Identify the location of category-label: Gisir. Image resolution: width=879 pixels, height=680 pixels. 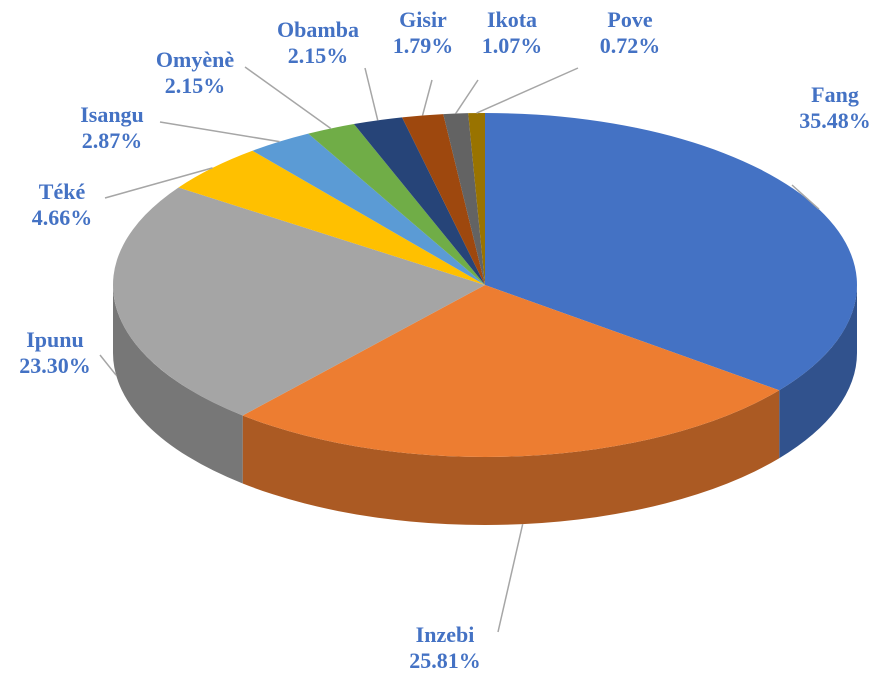
(423, 19).